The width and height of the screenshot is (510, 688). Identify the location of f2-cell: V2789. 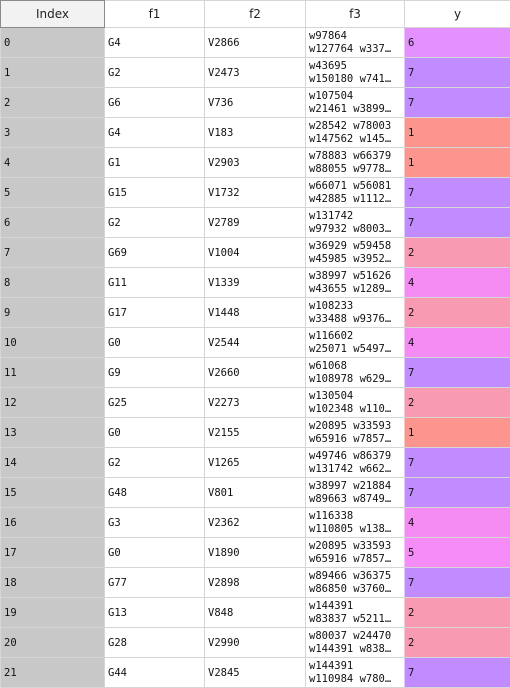
(255, 222).